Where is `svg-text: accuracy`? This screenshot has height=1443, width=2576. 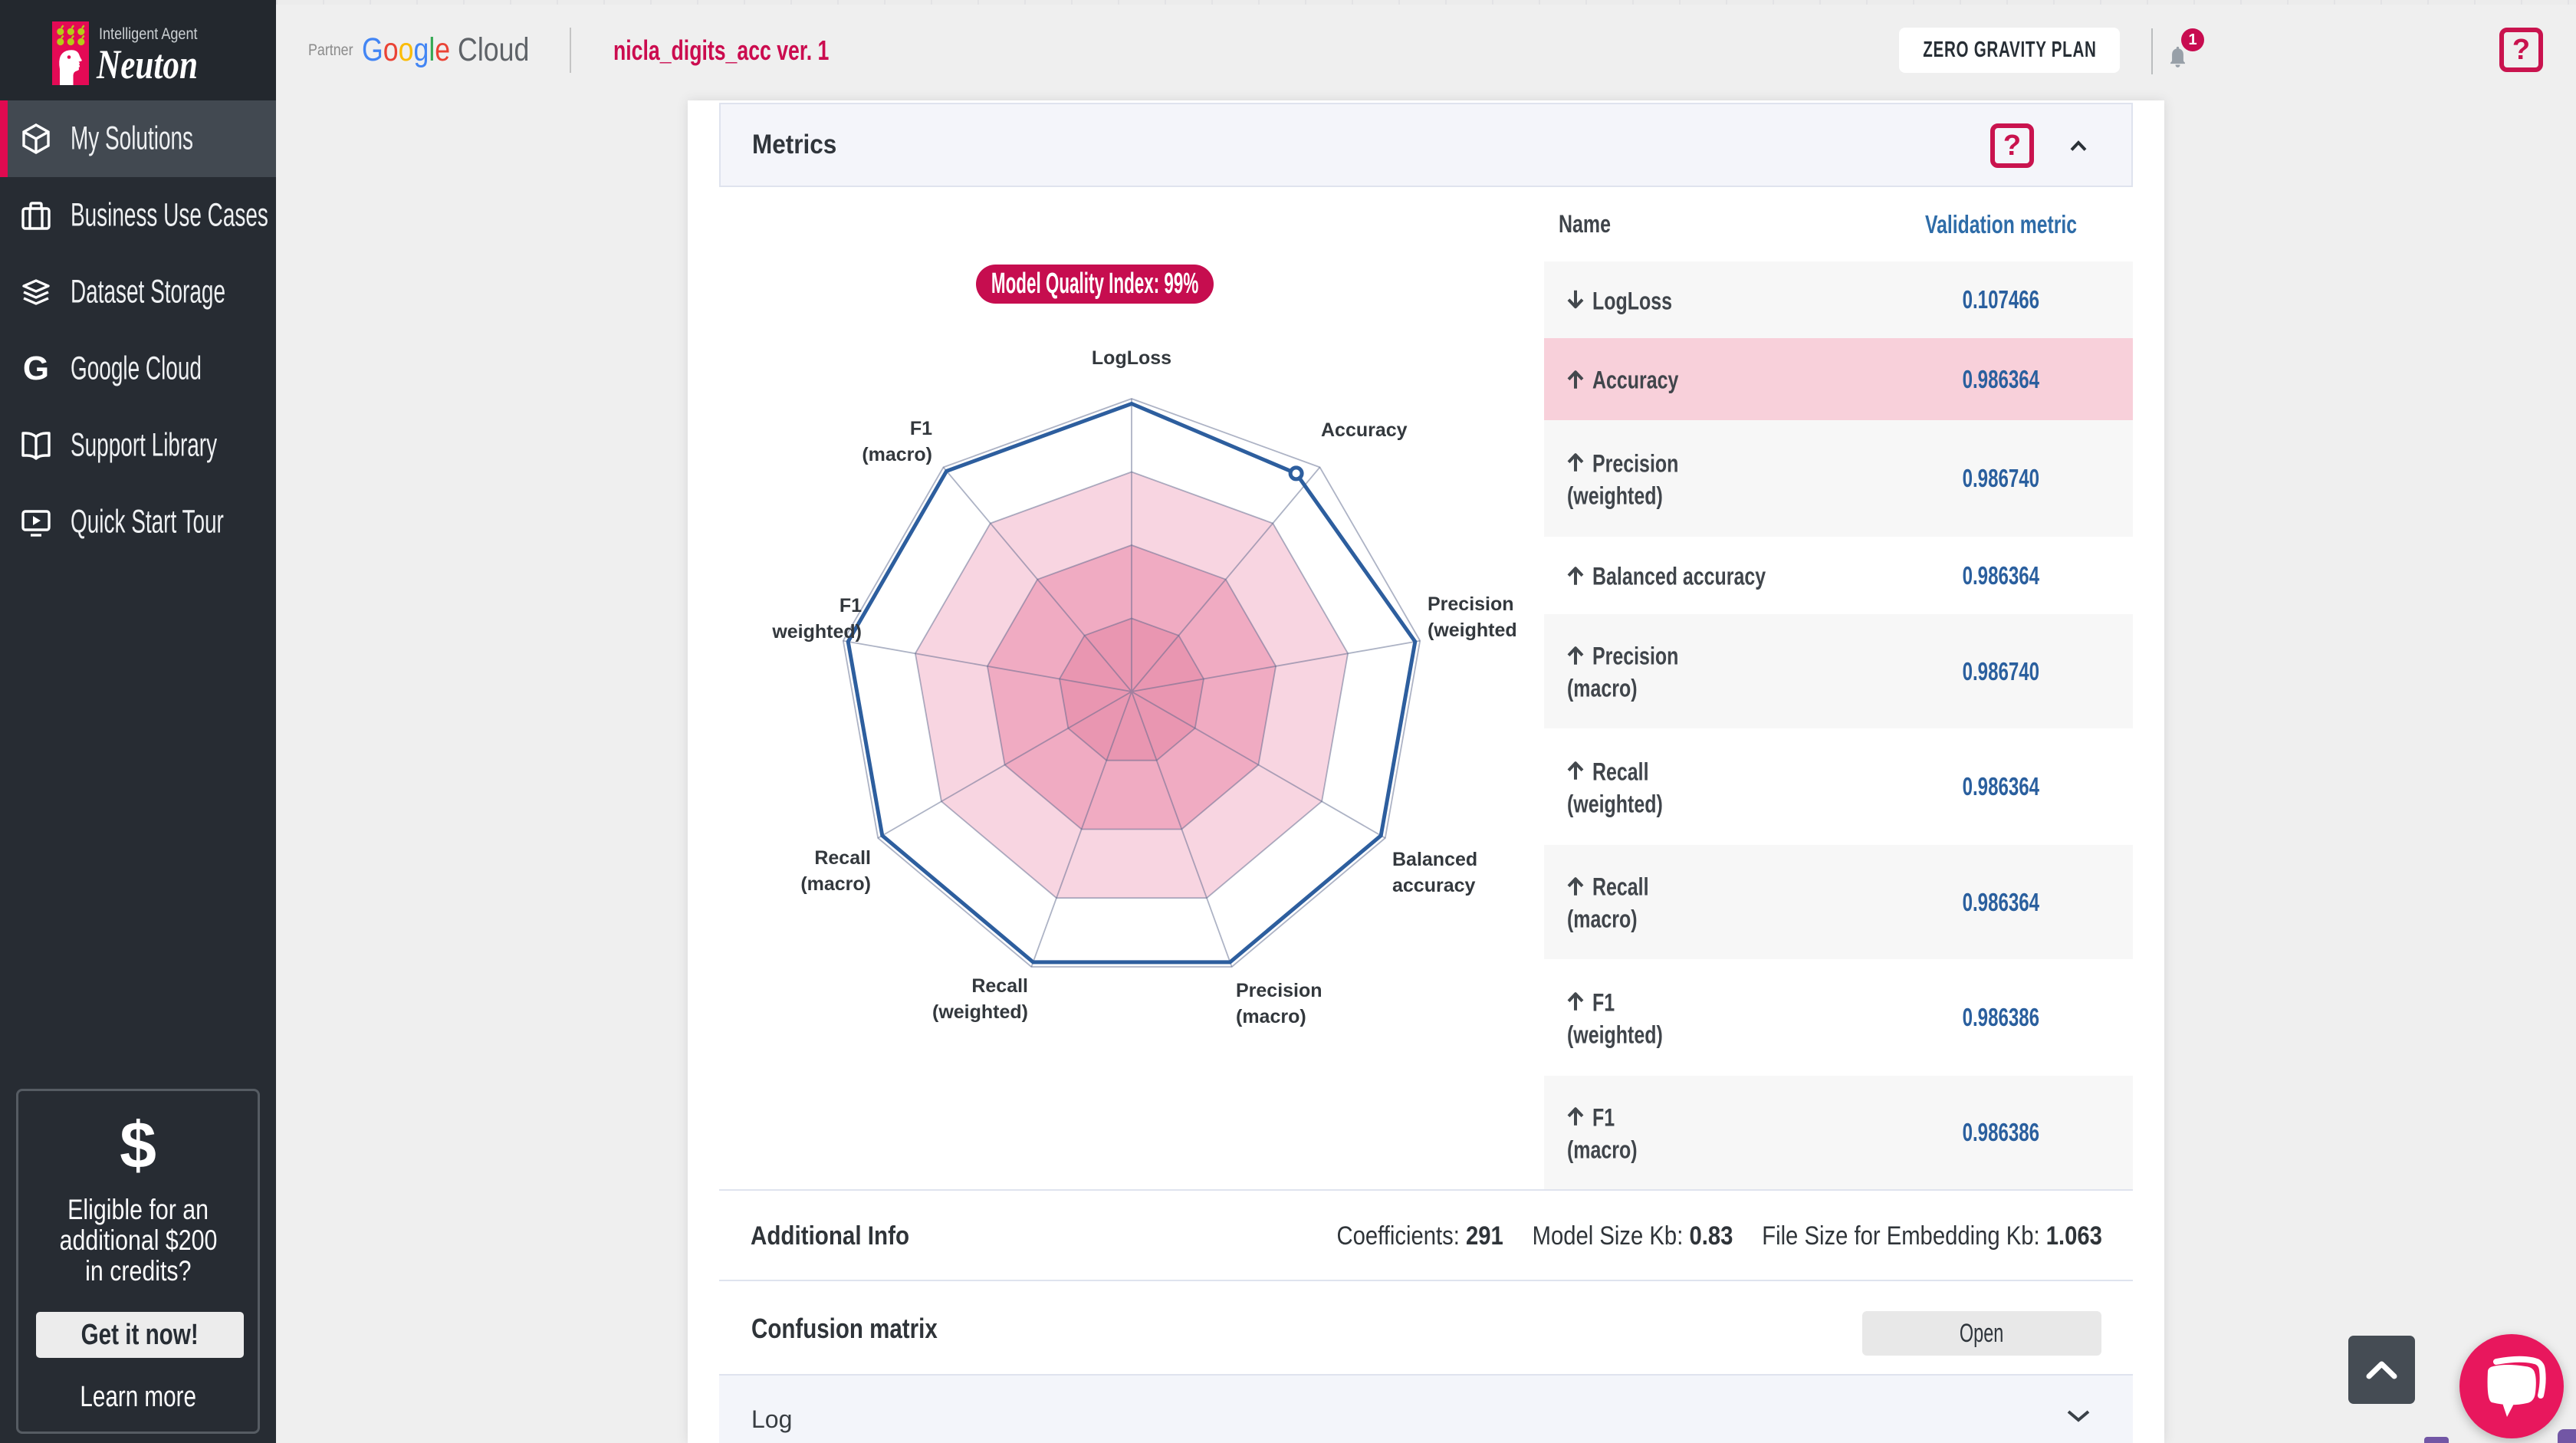
svg-text: accuracy is located at coordinates (1434, 885).